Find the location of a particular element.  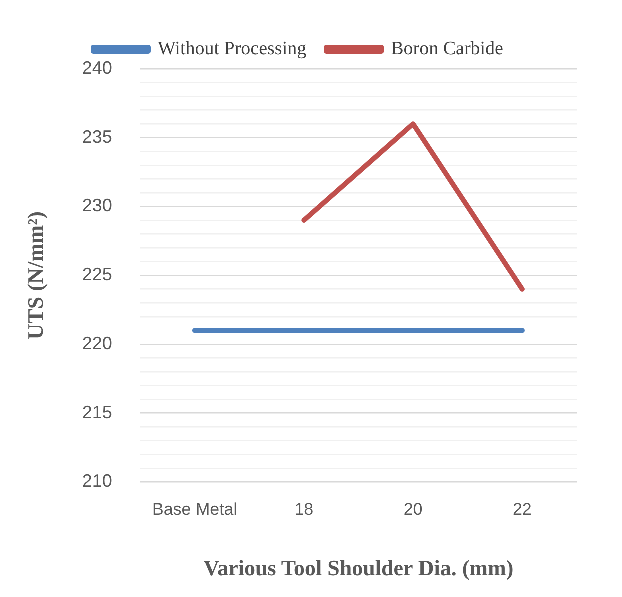

y-tick-label: 210 is located at coordinates (97, 481).